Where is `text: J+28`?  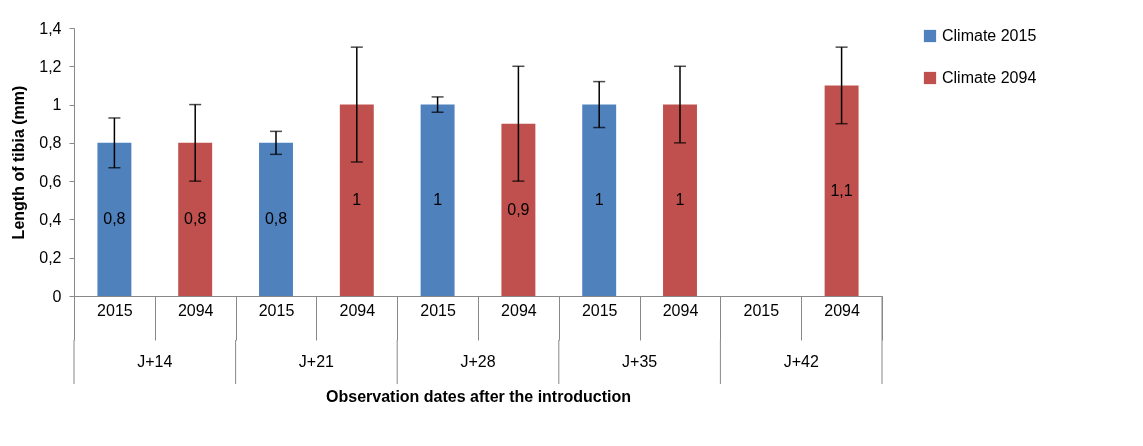 text: J+28 is located at coordinates (478, 361).